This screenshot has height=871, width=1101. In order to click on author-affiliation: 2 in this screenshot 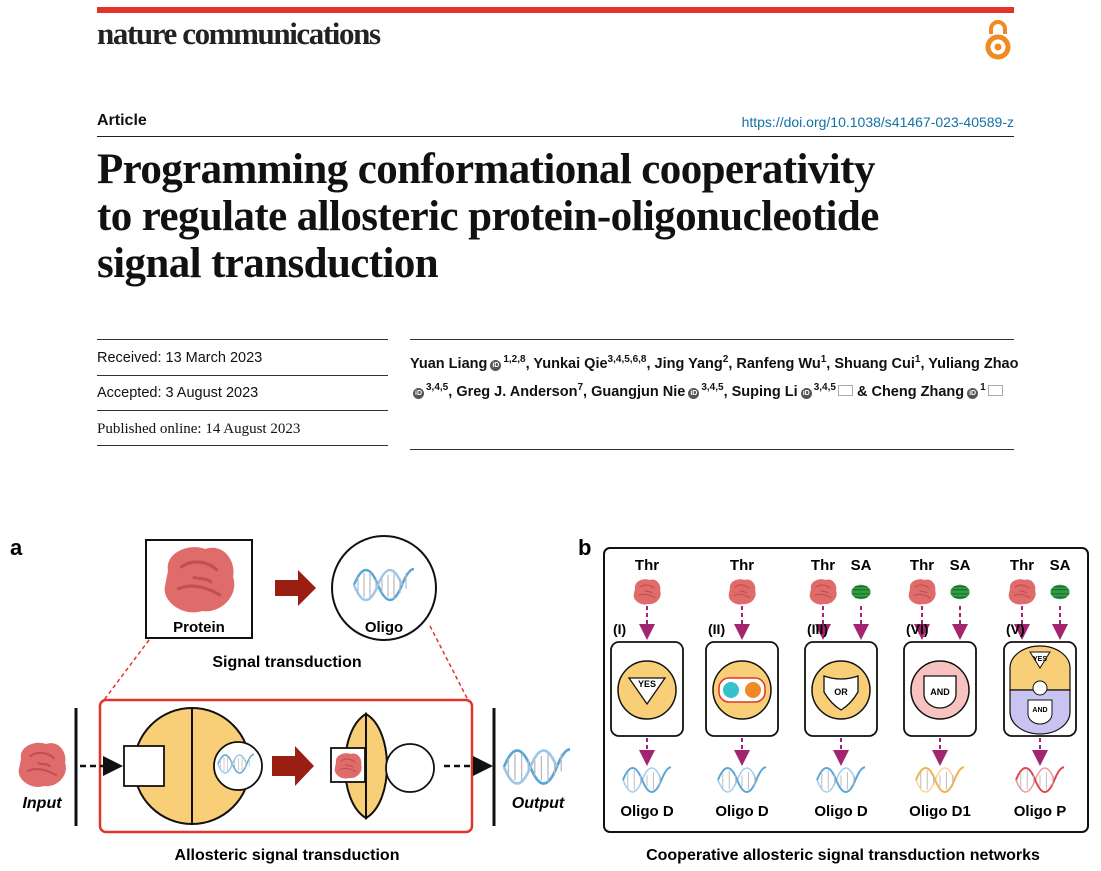, I will do `click(725, 359)`.